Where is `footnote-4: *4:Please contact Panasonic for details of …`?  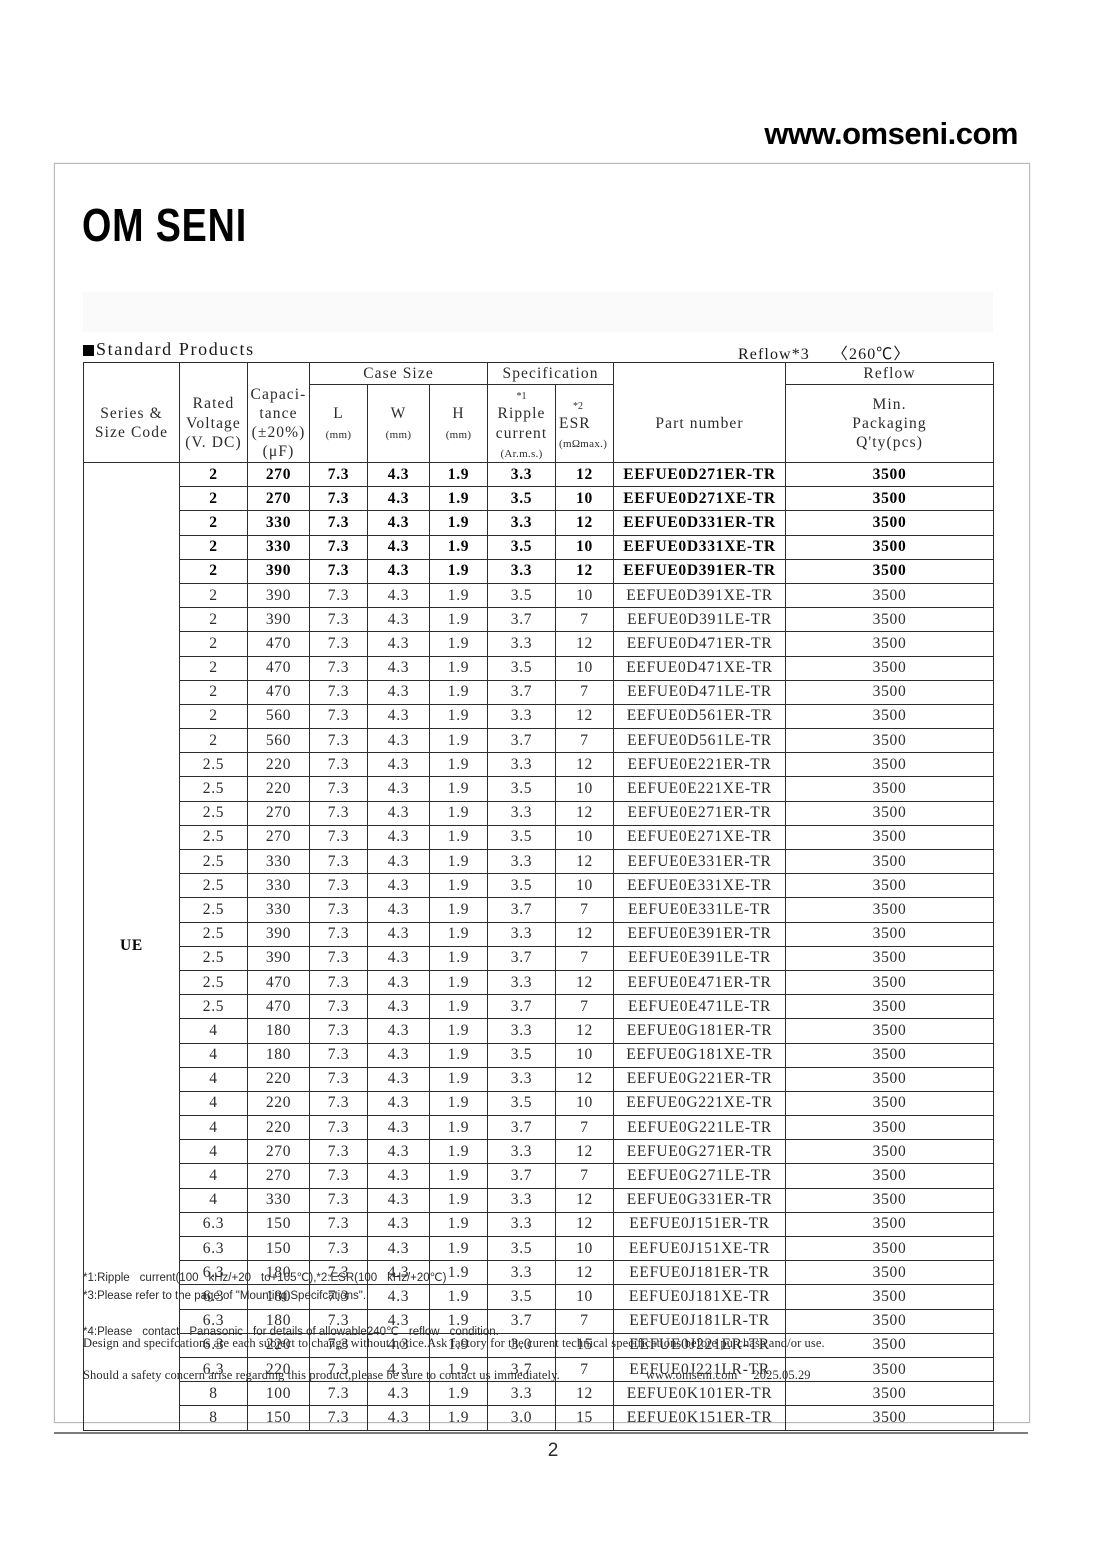
footnote-4: *4:Please contact Panasonic for details of … is located at coordinates (291, 1331).